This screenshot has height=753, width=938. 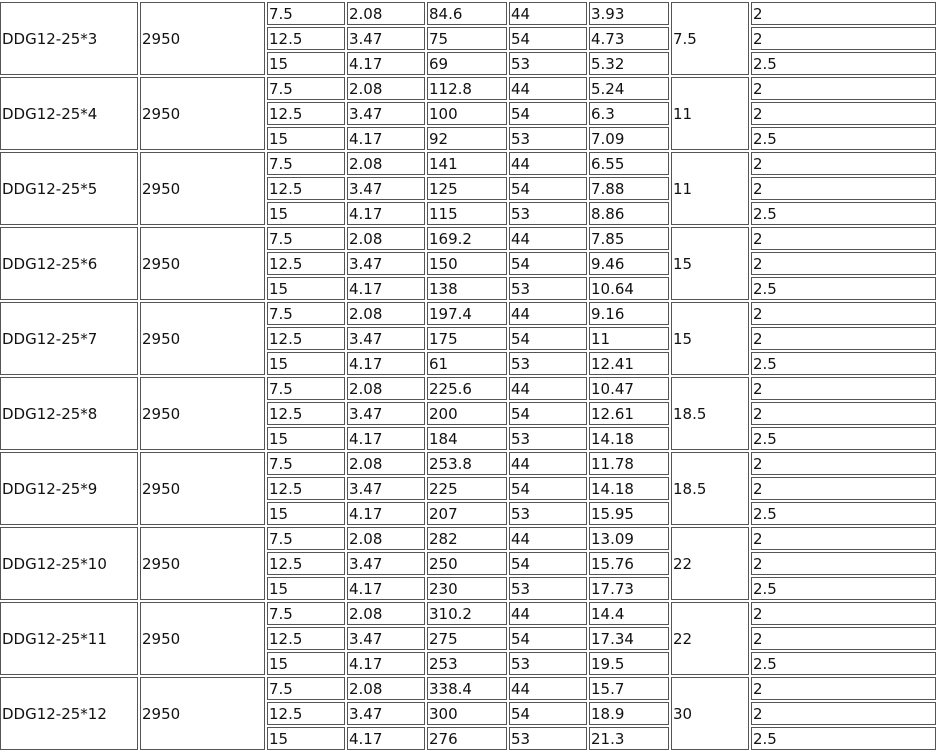 What do you see at coordinates (629, 413) in the screenshot?
I see `shaft-power-cell: 12.61` at bounding box center [629, 413].